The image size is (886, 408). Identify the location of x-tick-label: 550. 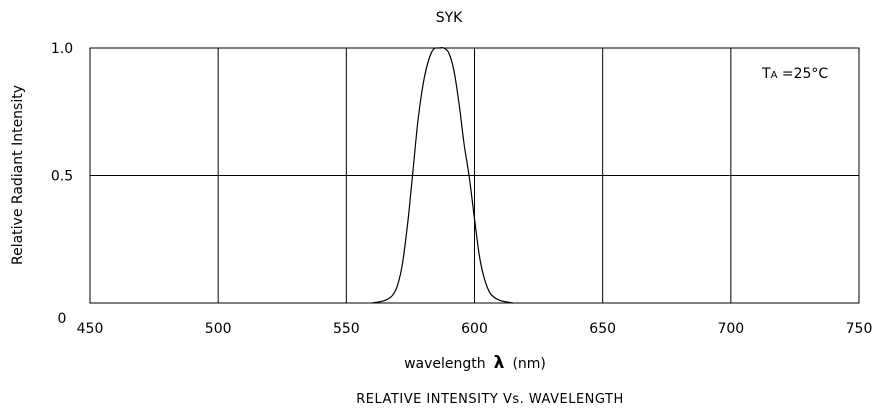
(346, 329).